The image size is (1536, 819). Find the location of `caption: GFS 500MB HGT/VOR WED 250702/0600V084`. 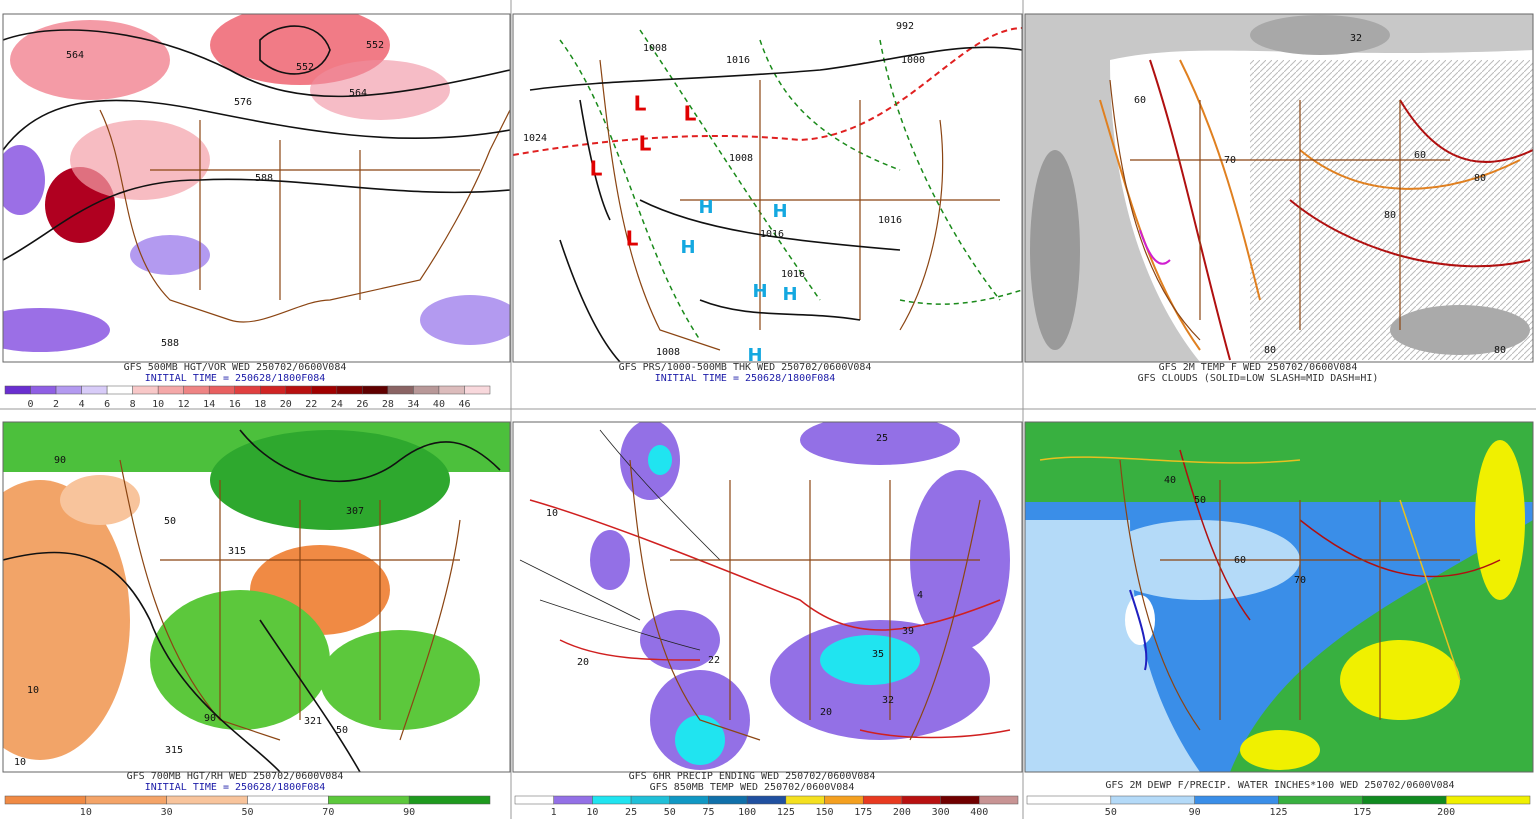

caption: GFS 500MB HGT/VOR WED 250702/0600V084 is located at coordinates (235, 367).